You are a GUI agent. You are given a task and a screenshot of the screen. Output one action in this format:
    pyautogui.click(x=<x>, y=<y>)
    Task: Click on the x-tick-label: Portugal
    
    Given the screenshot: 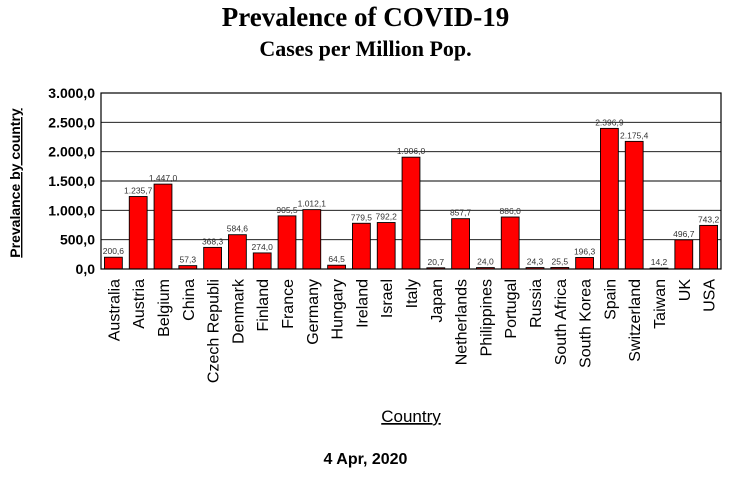 What is the action you would take?
    pyautogui.click(x=511, y=309)
    